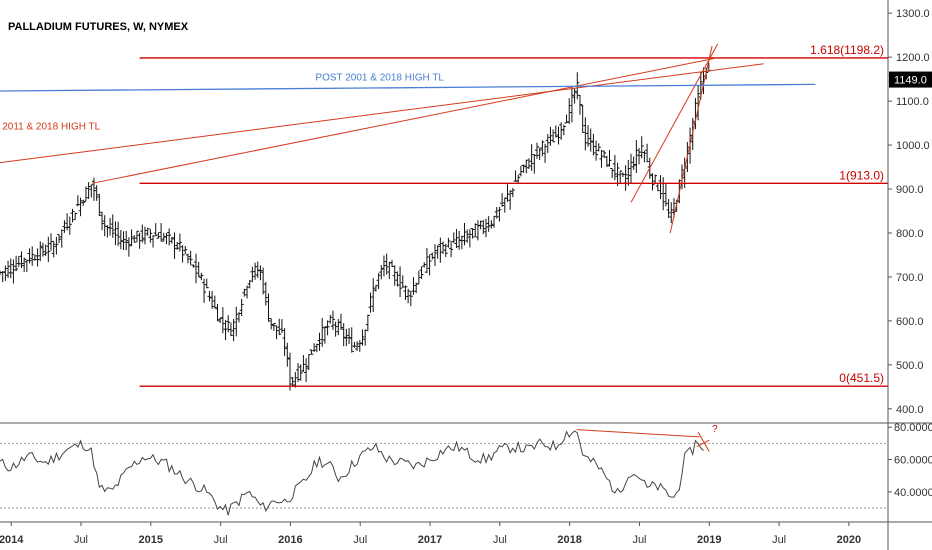 This screenshot has height=550, width=932. What do you see at coordinates (861, 378) in the screenshot?
I see `fib-level-label: 0(451.5)` at bounding box center [861, 378].